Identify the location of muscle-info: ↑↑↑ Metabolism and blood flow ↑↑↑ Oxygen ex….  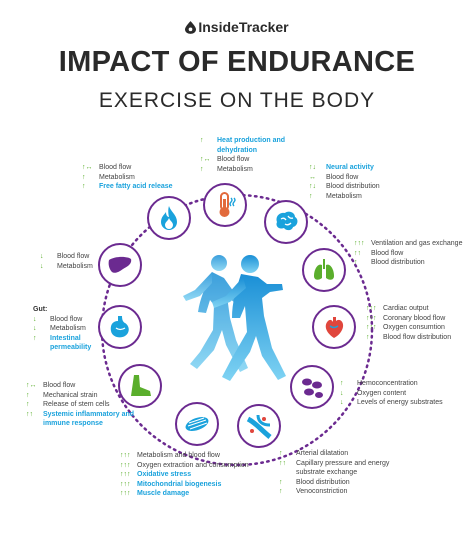
(195, 475).